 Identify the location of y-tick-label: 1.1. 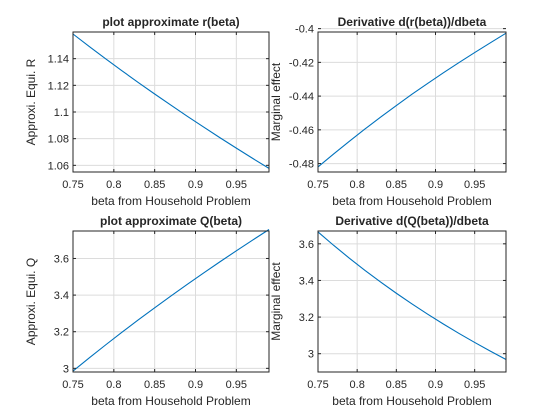
(61, 113).